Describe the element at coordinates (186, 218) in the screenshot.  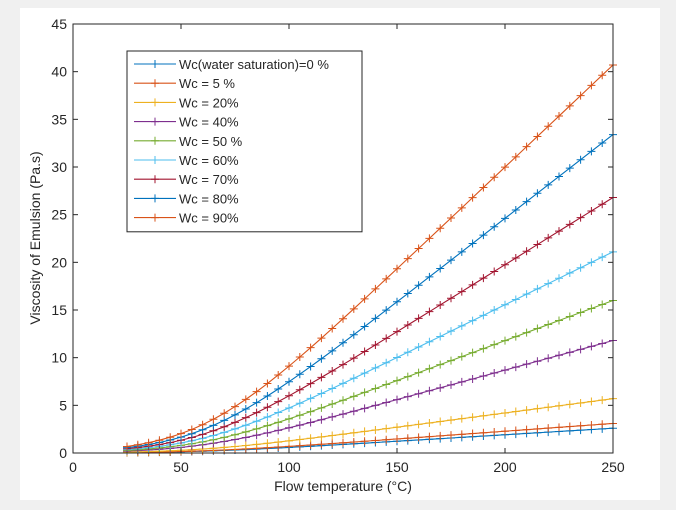
I see `legend-item: Wc = 90%` at that location.